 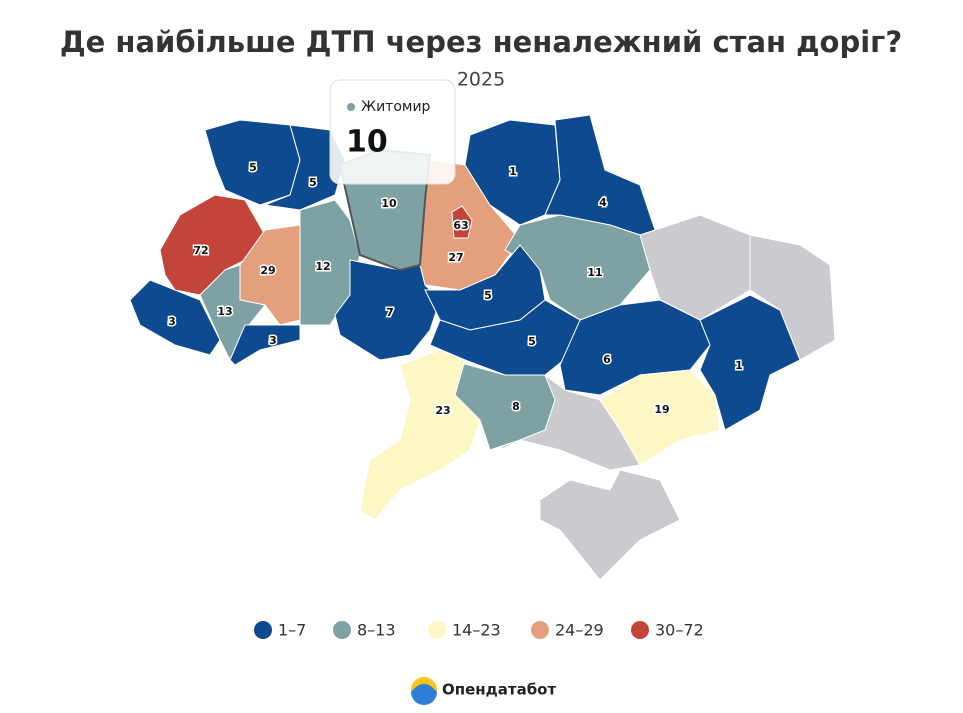 I want to click on region-value-label: 10, so click(x=389, y=203).